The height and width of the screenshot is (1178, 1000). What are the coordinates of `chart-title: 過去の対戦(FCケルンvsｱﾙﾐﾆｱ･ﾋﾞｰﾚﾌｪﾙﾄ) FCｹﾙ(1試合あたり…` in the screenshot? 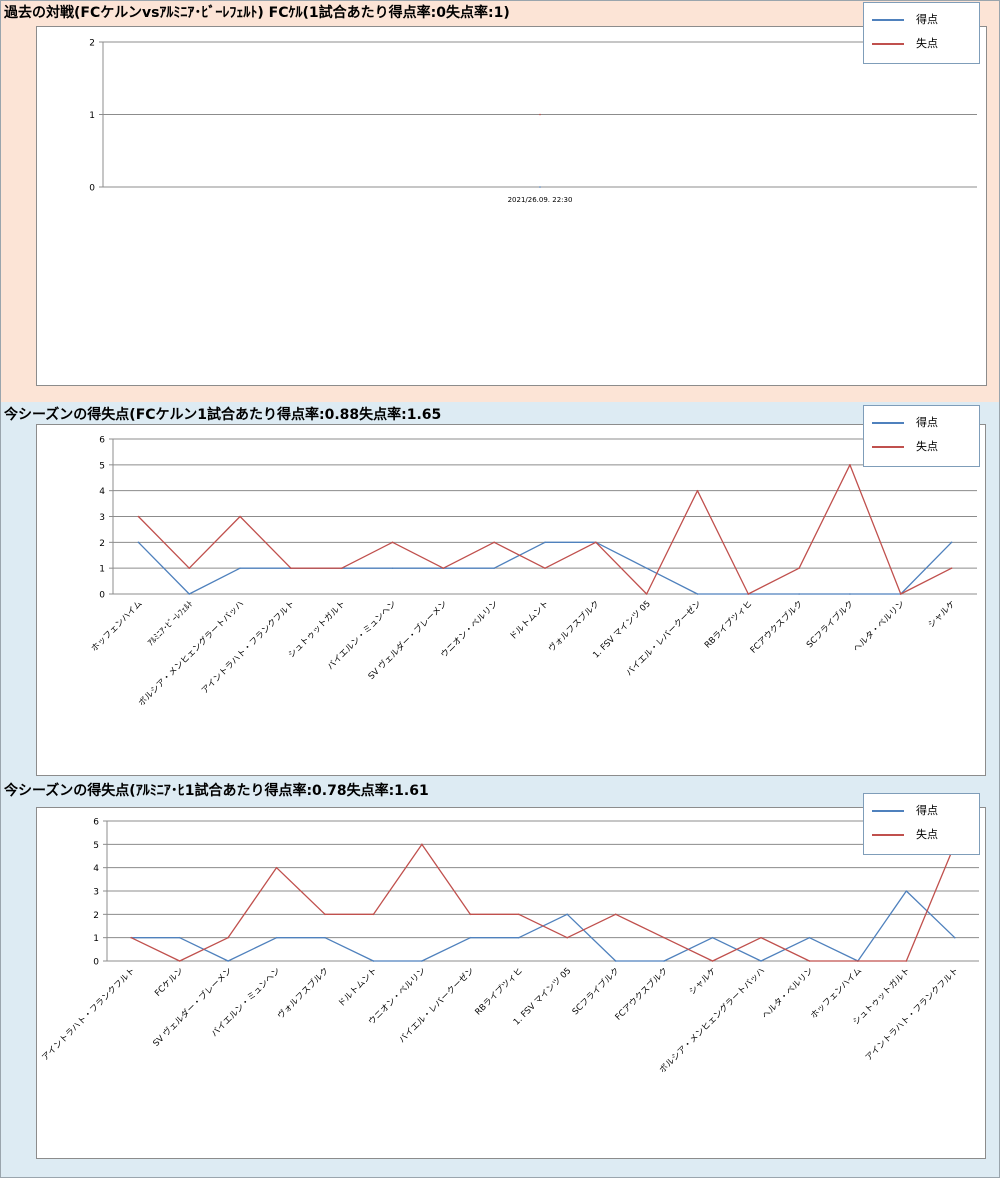 It's located at (257, 13).